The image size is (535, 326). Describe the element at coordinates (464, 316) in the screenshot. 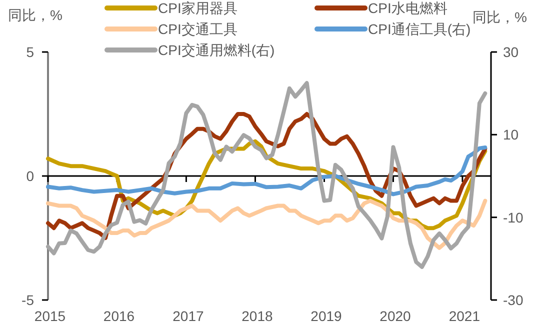

I see `x-tick-label: 2021` at that location.